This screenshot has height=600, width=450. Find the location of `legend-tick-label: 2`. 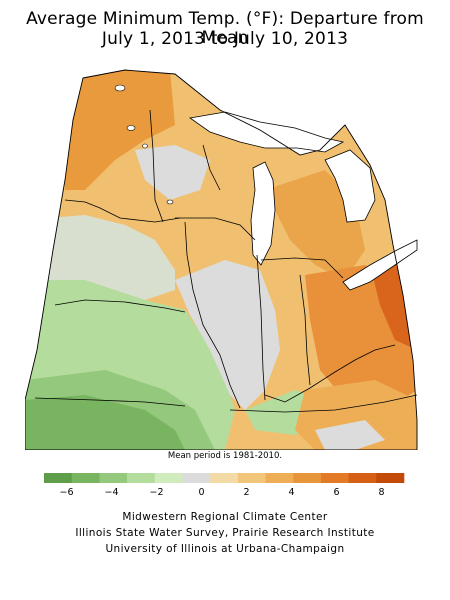

legend-tick-label: 2 is located at coordinates (246, 492).